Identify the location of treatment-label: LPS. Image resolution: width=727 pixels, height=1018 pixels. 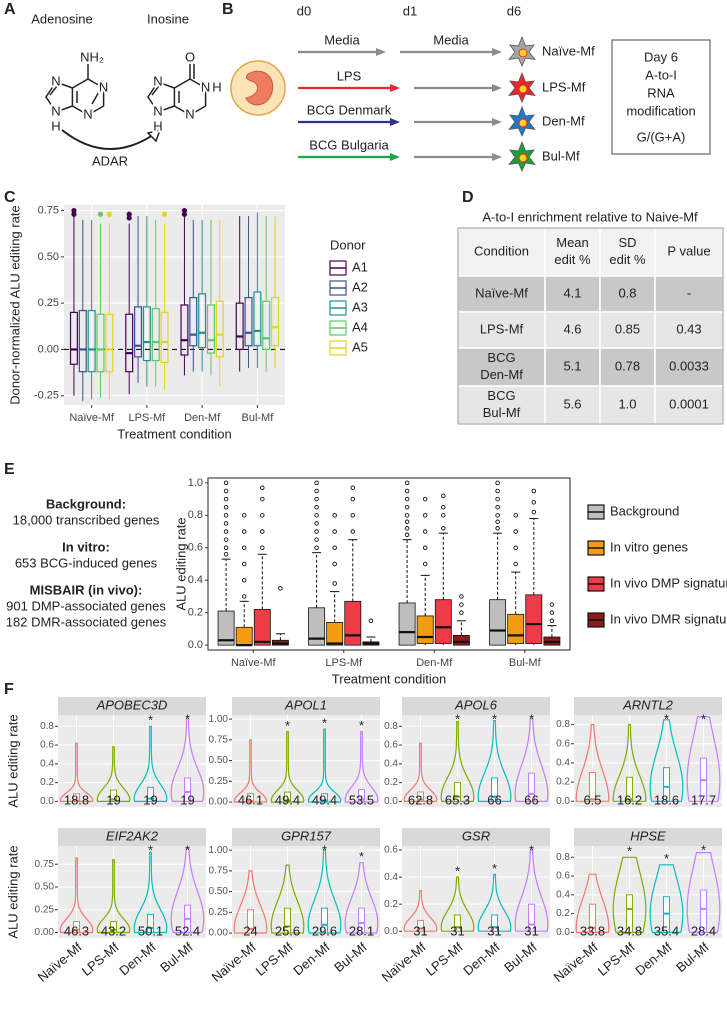
(349, 75).